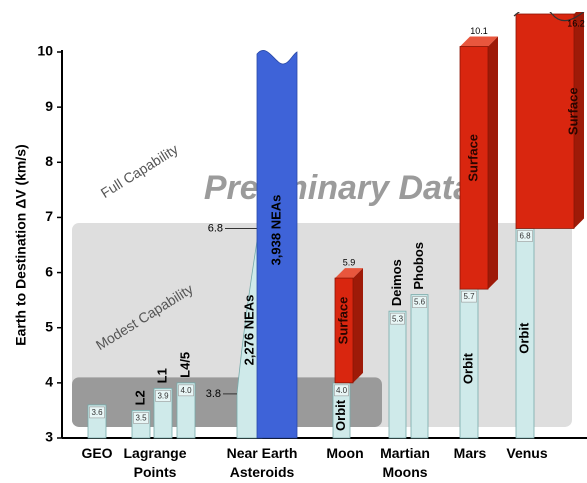 This screenshot has height=483, width=587. Describe the element at coordinates (49, 216) in the screenshot. I see `y-tick-label: 7` at that location.